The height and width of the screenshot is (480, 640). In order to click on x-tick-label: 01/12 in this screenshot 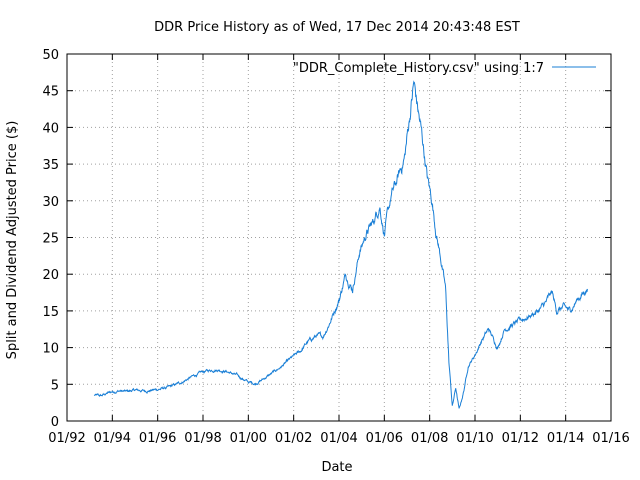, I will do `click(520, 438)`.